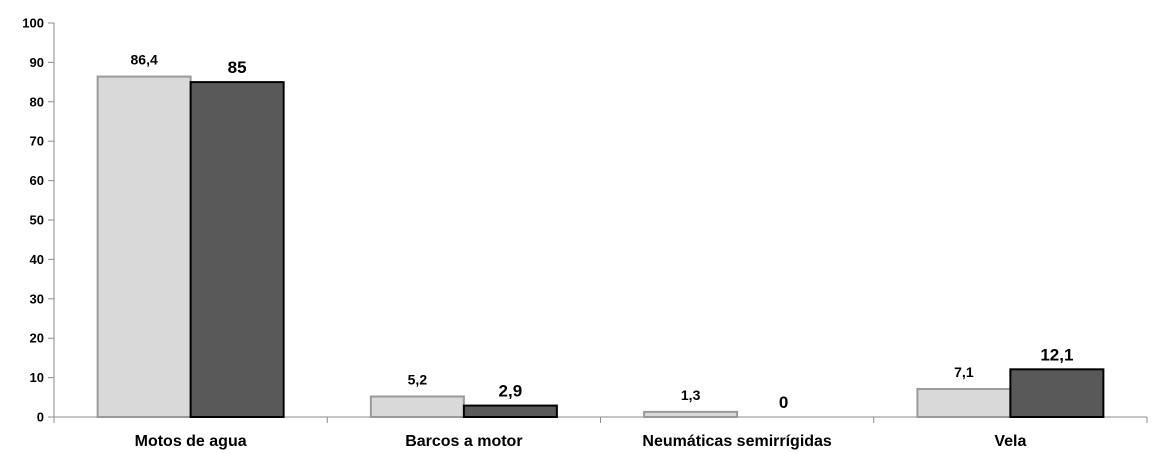 The width and height of the screenshot is (1157, 453). Describe the element at coordinates (237, 67) in the screenshot. I see `data-label: 85` at that location.